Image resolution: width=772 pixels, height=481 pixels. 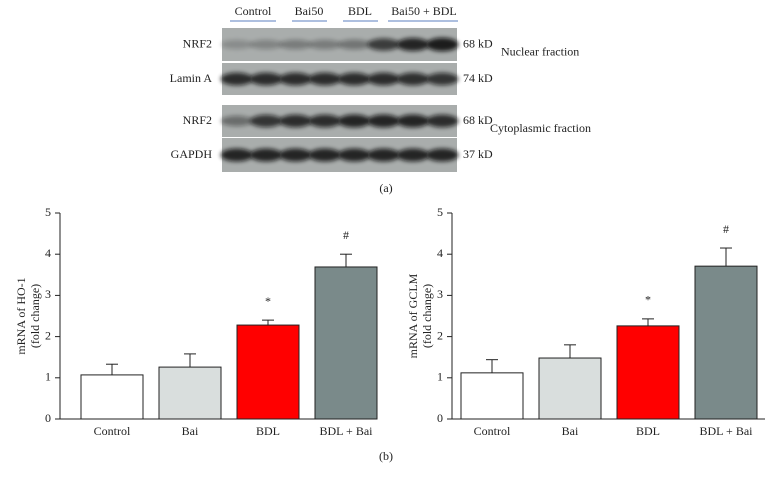 I want to click on fraction-label: Cytoplasmic fraction, so click(x=540, y=128).